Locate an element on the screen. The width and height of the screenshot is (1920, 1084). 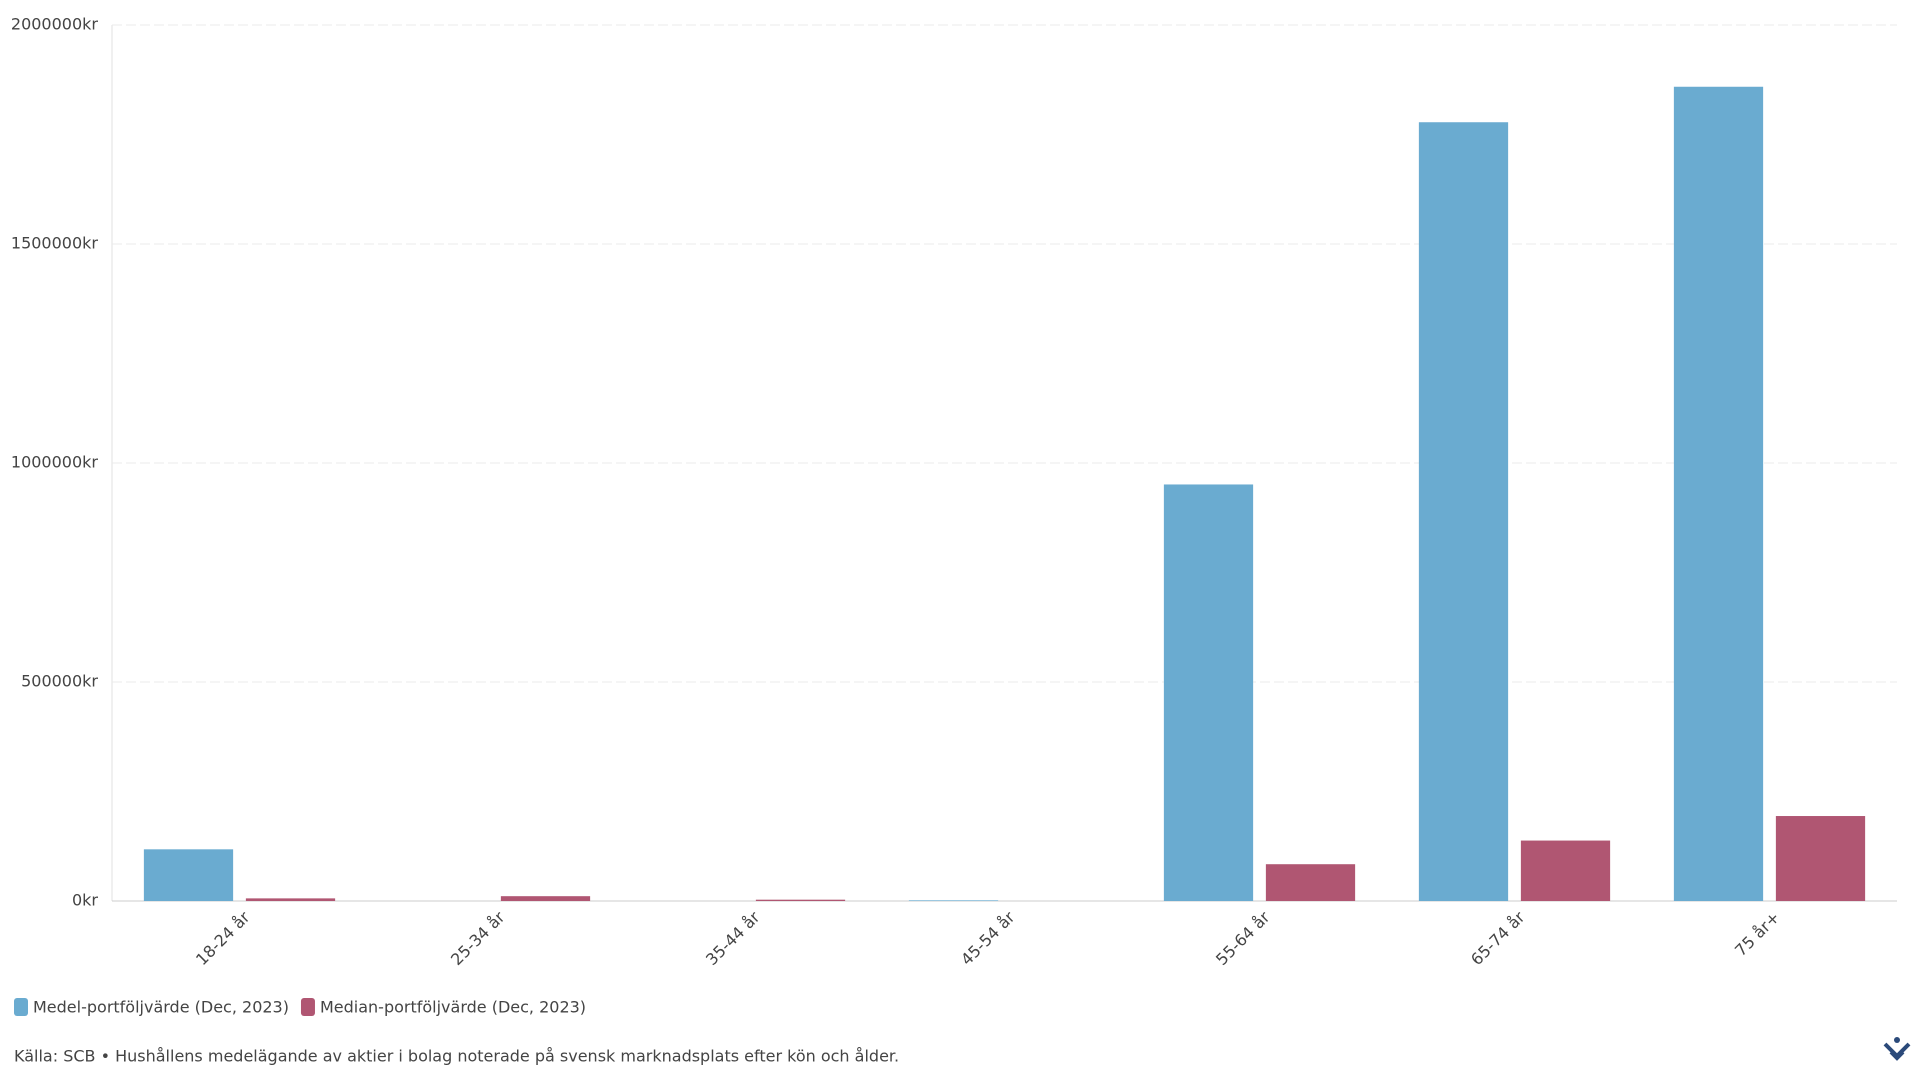
y-tick-label: 1500000kr is located at coordinates (55, 243).